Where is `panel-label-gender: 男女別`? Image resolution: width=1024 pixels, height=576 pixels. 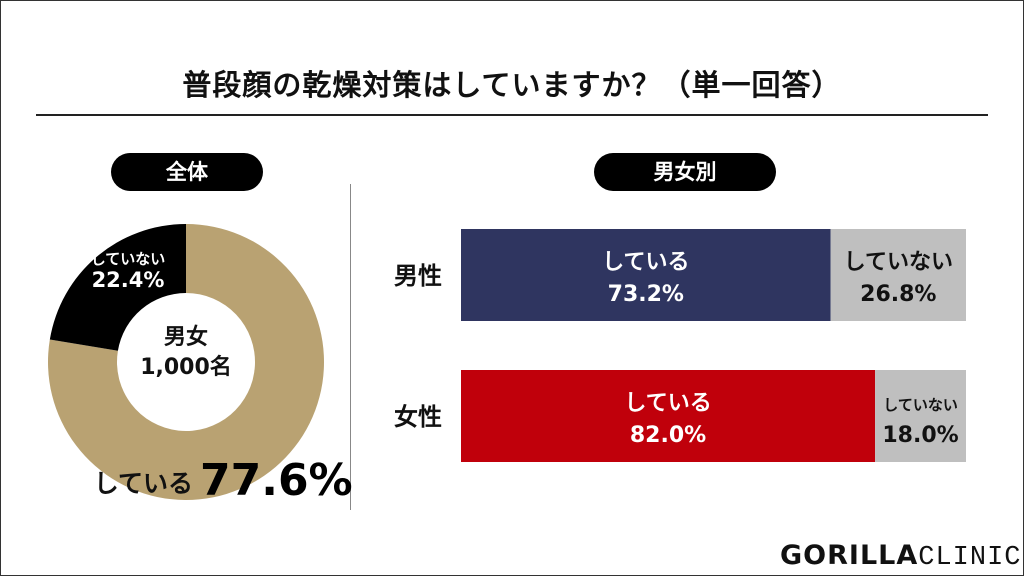
panel-label-gender: 男女別 is located at coordinates (685, 172).